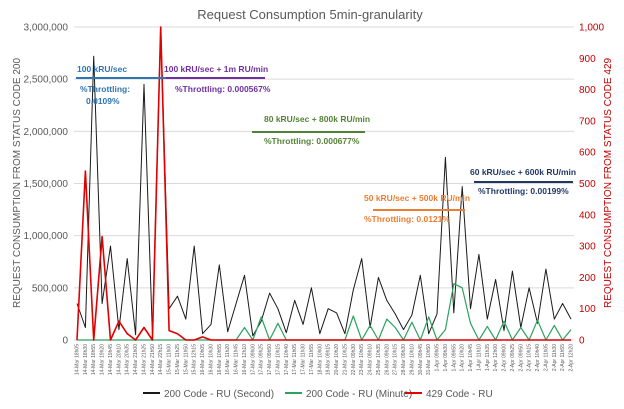  I want to click on x-tick-label: 19-Mar 09h15, so click(329, 359).